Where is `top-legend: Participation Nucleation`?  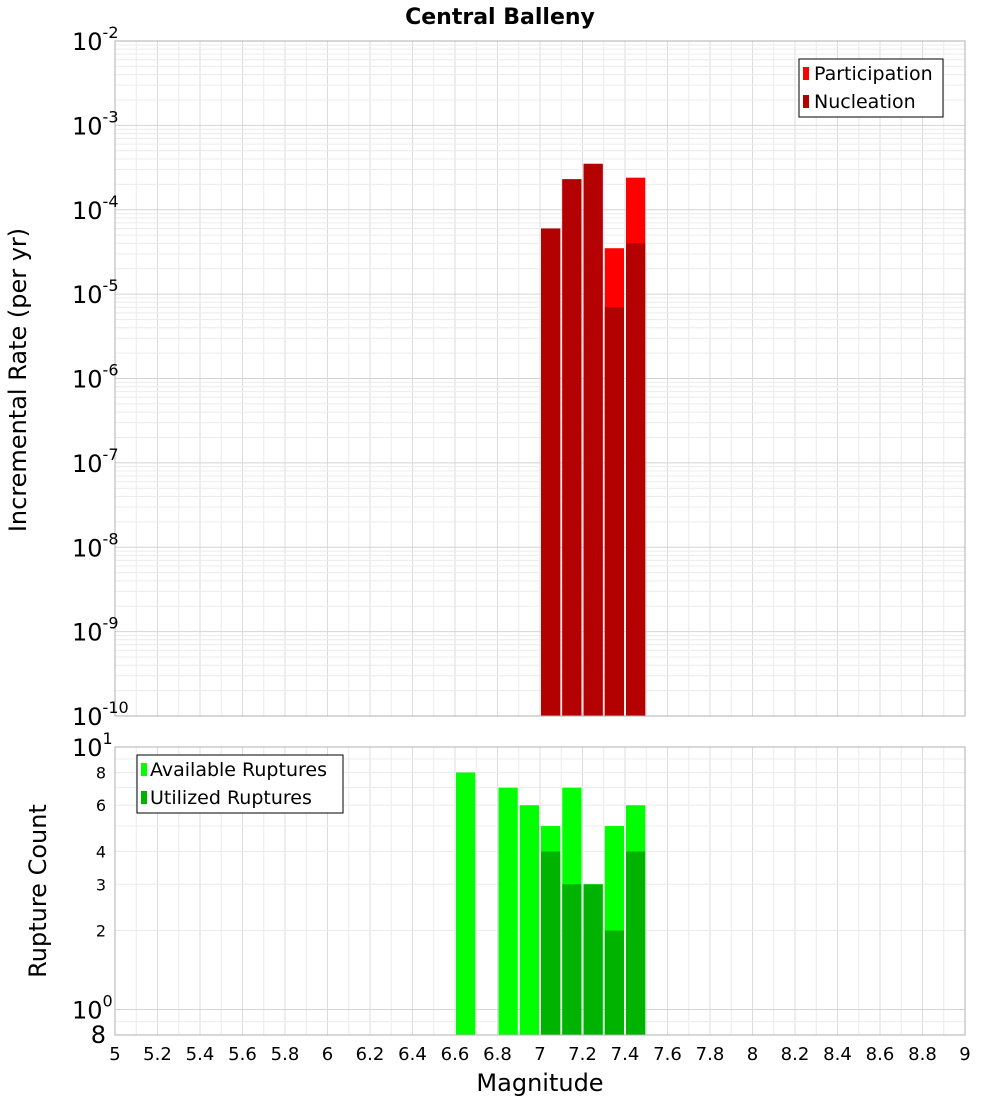 top-legend: Participation Nucleation is located at coordinates (871, 88).